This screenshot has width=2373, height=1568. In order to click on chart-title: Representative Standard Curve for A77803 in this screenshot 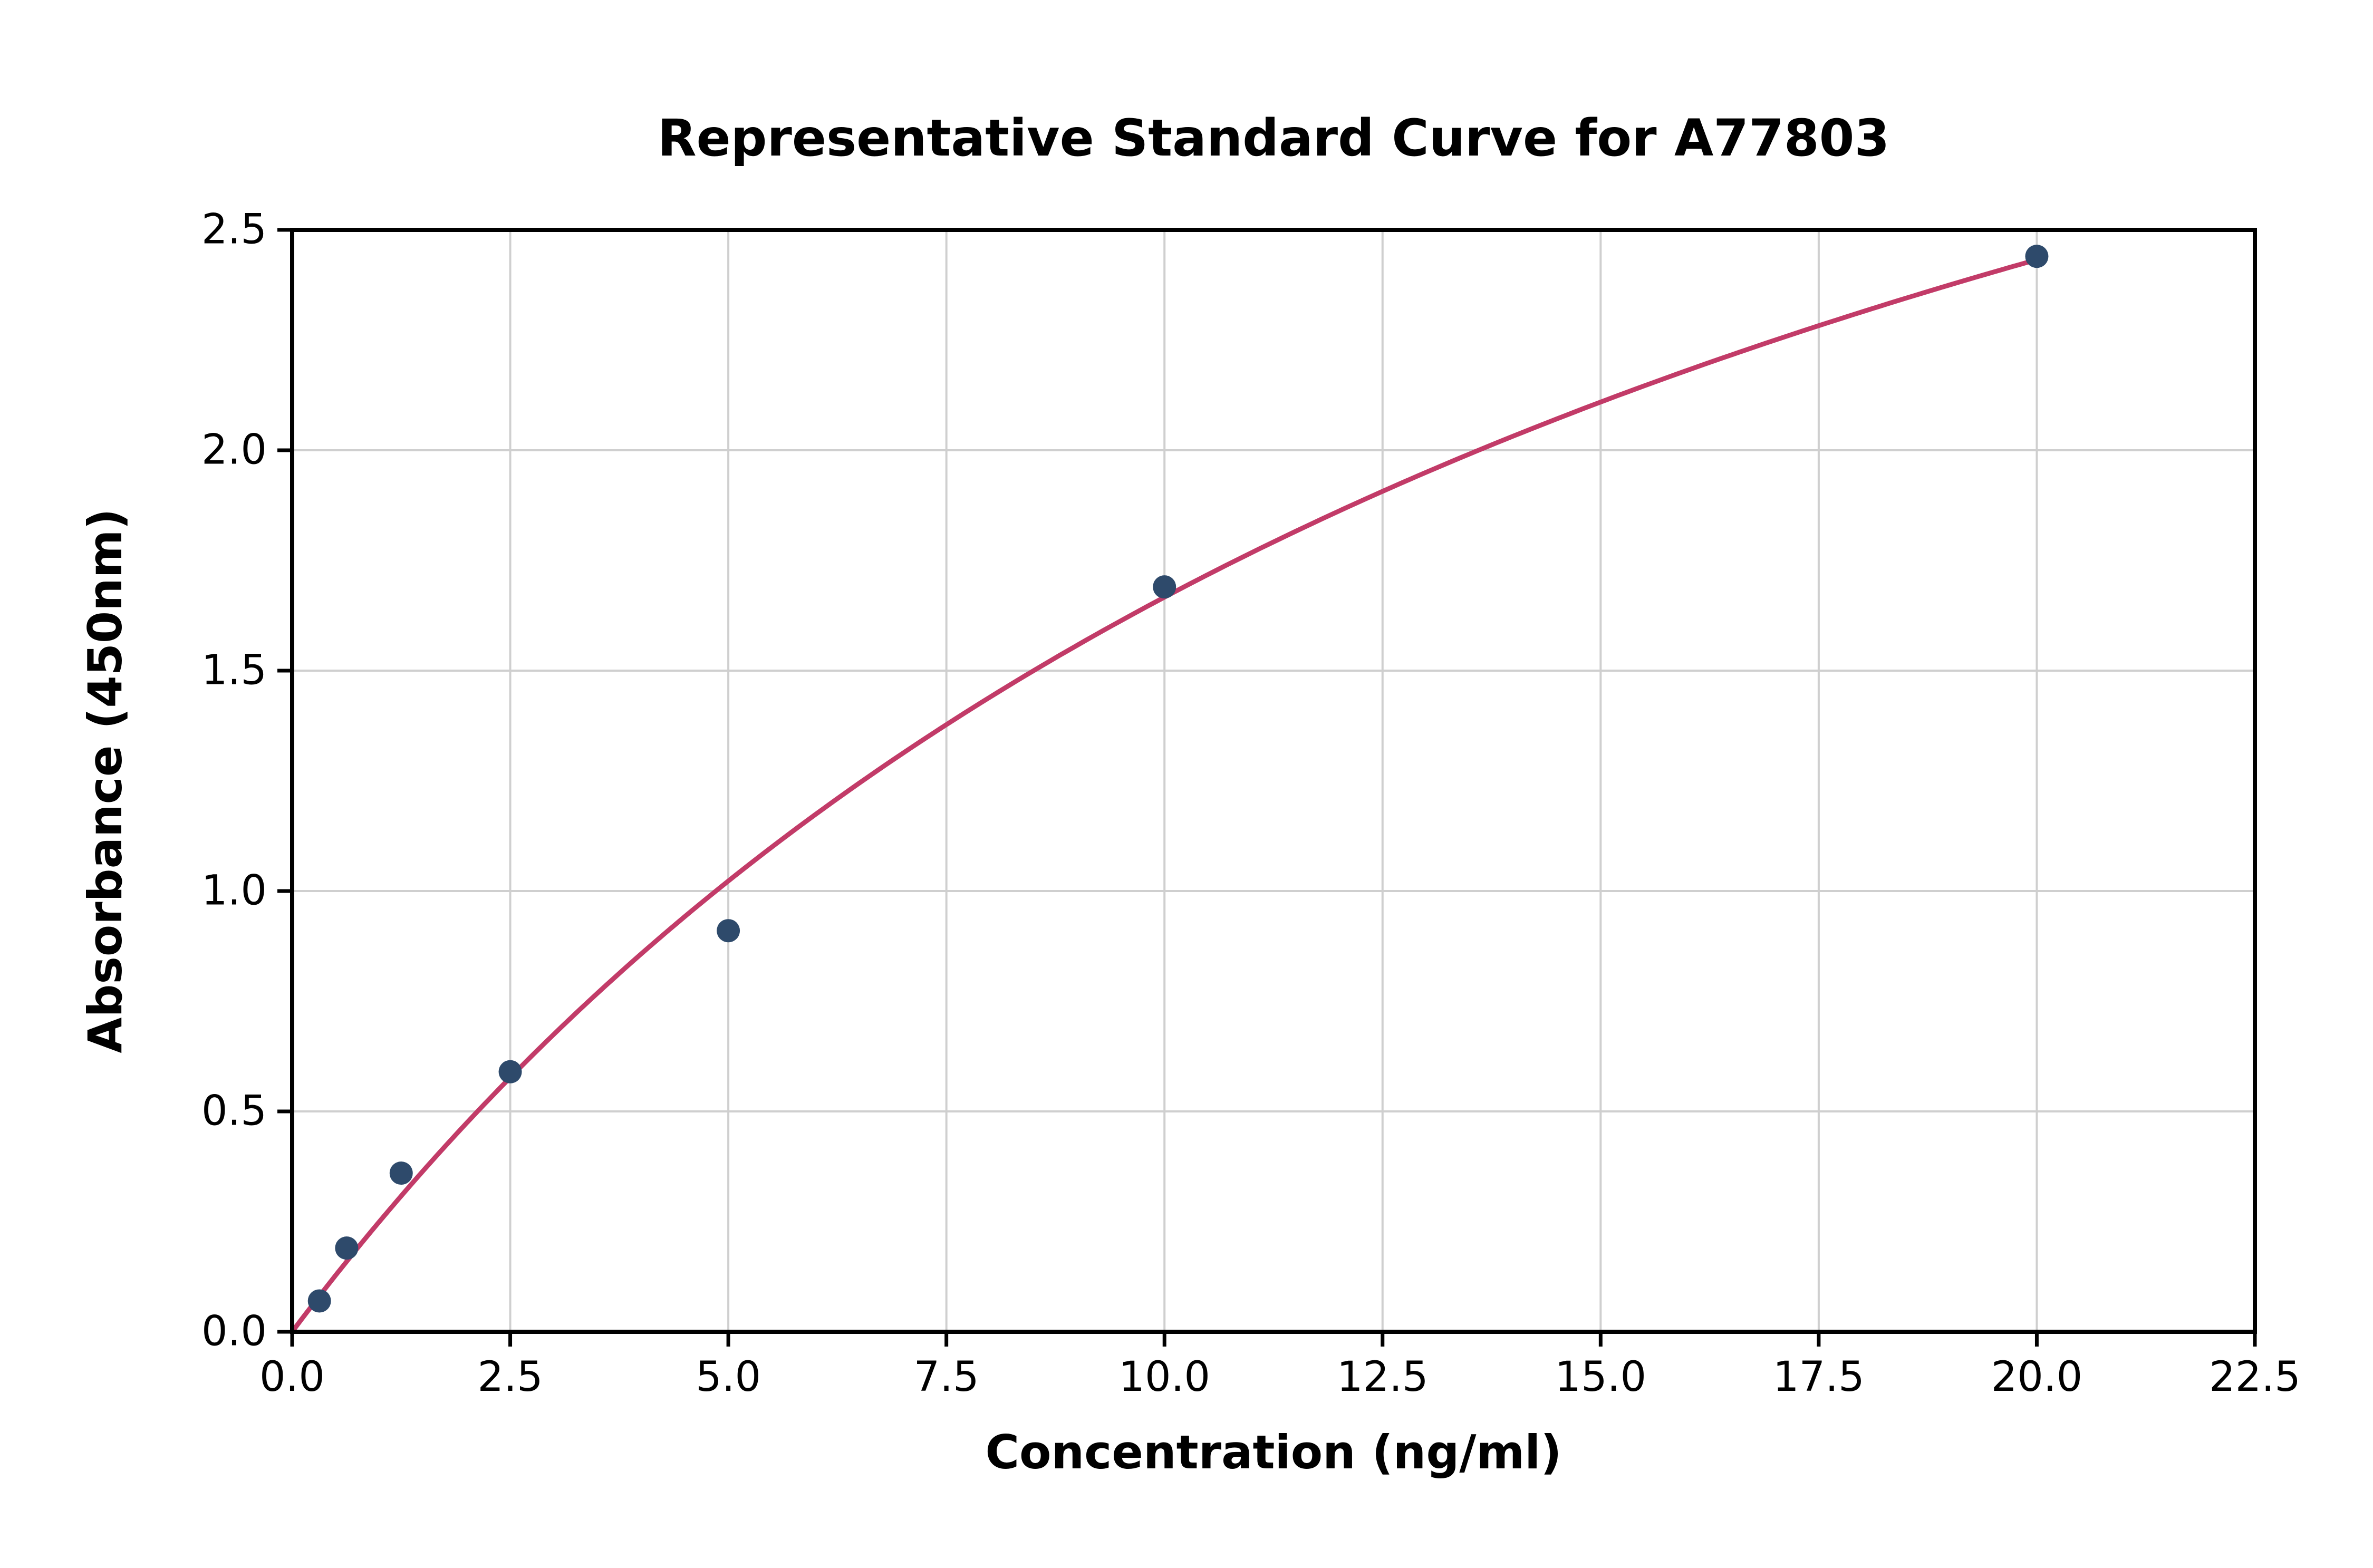, I will do `click(1274, 138)`.